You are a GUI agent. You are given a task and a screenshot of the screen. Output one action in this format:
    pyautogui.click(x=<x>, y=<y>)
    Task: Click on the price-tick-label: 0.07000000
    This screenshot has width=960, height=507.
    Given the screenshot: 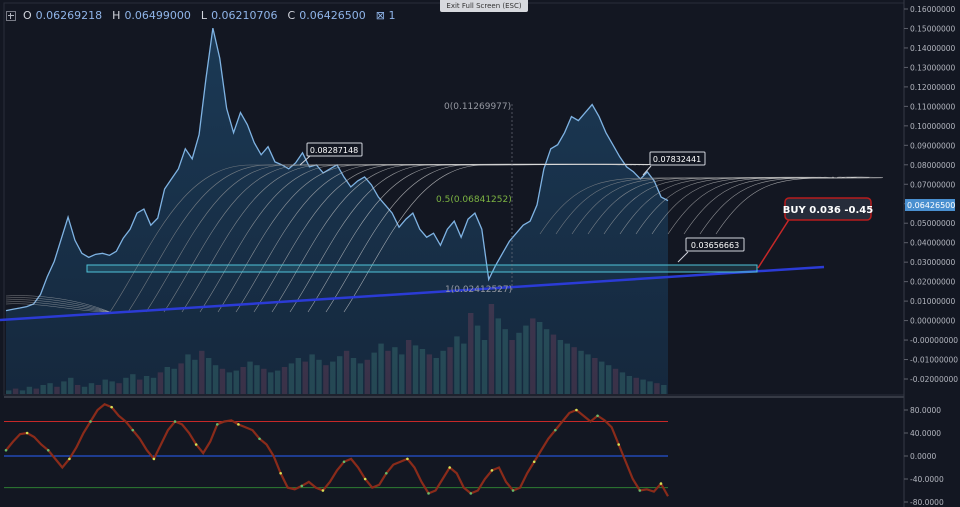 What is the action you would take?
    pyautogui.click(x=933, y=184)
    